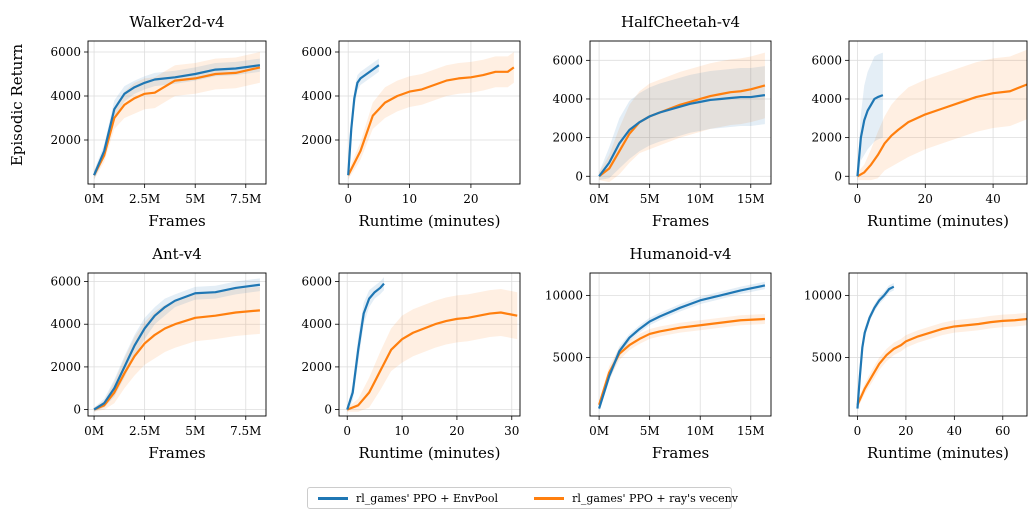 This screenshot has height=512, width=1031. I want to click on subplot-title: Ant-v4, so click(176, 254).